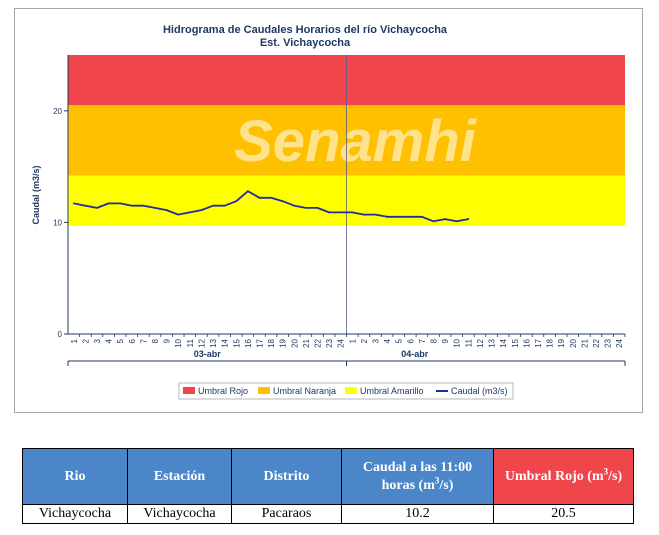 The height and width of the screenshot is (535, 659). What do you see at coordinates (60, 334) in the screenshot?
I see `y-tick-label: 0` at bounding box center [60, 334].